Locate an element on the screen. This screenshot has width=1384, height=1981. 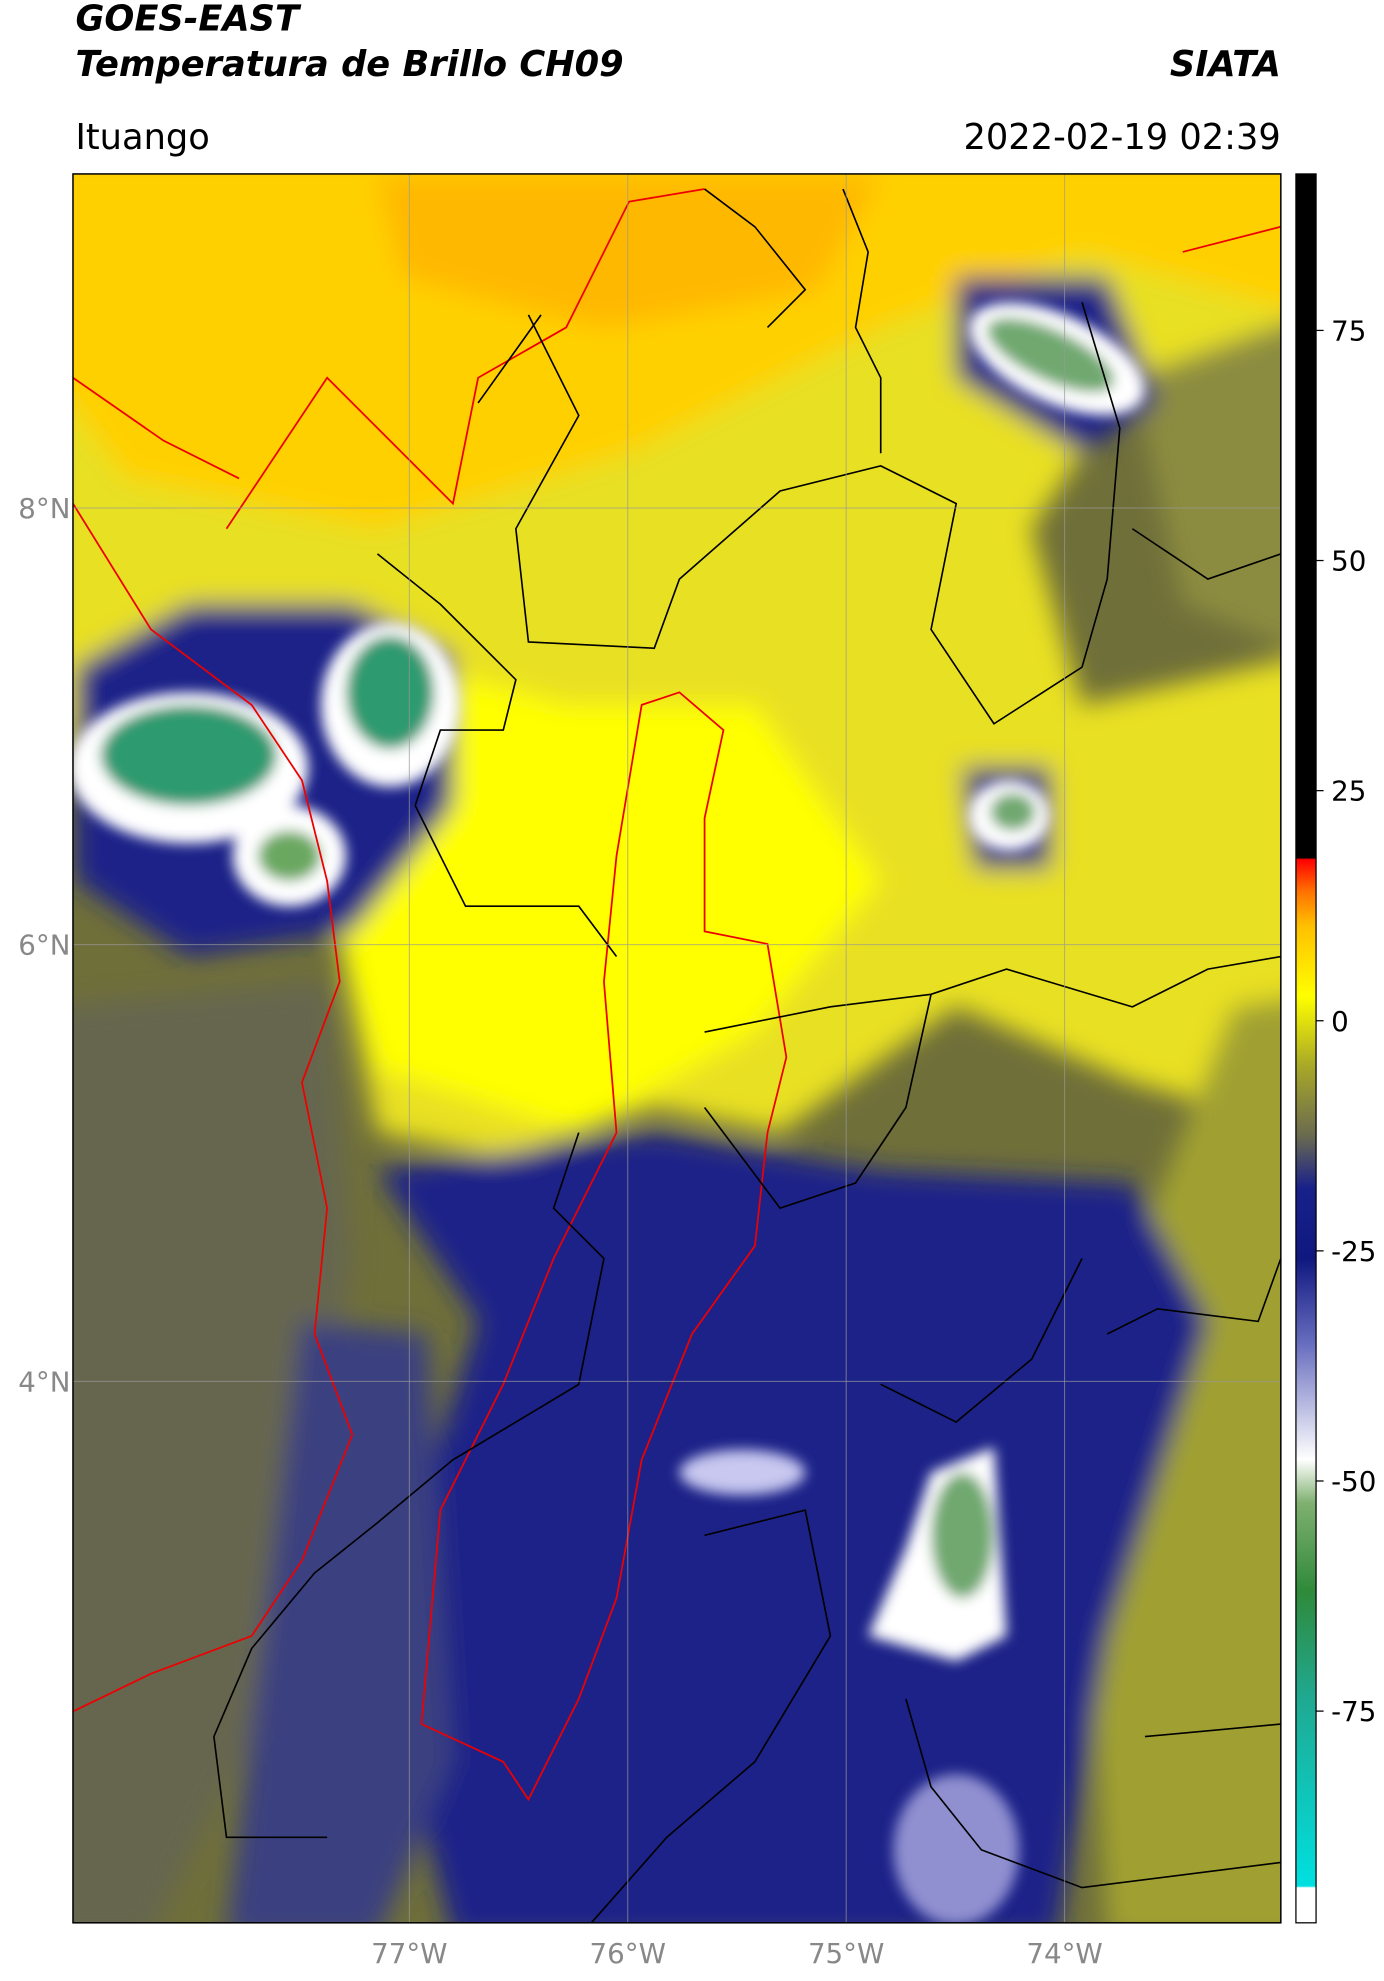
location: Ituango is located at coordinates (142, 137).